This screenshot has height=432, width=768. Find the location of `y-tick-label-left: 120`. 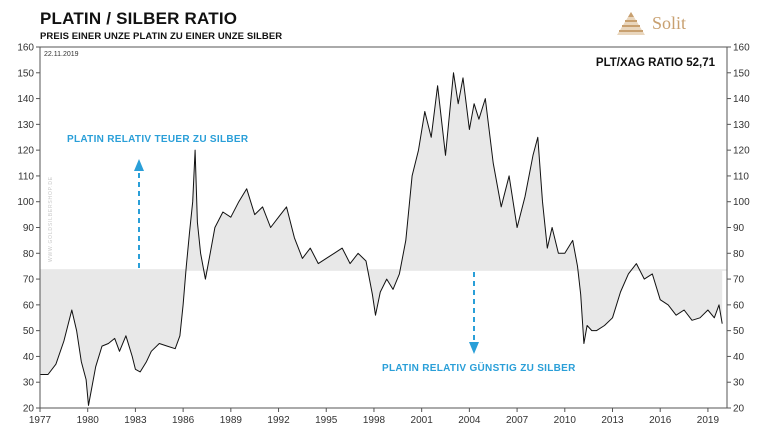

y-tick-label-left: 120 is located at coordinates (25, 151).